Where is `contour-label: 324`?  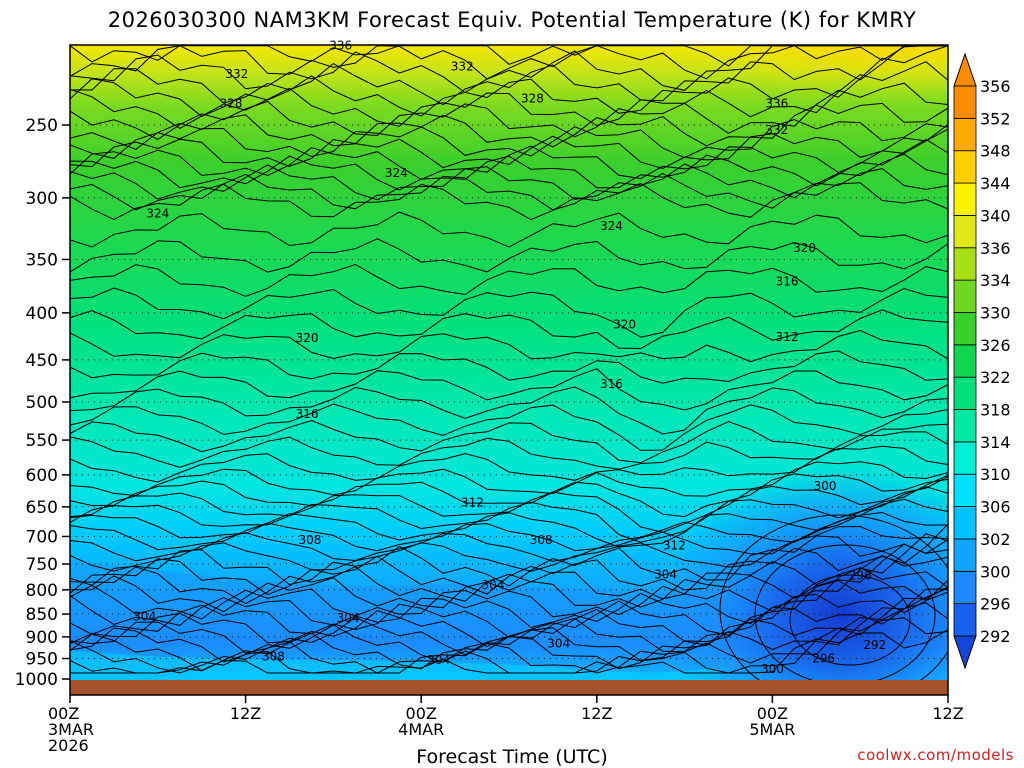
contour-label: 324 is located at coordinates (611, 226).